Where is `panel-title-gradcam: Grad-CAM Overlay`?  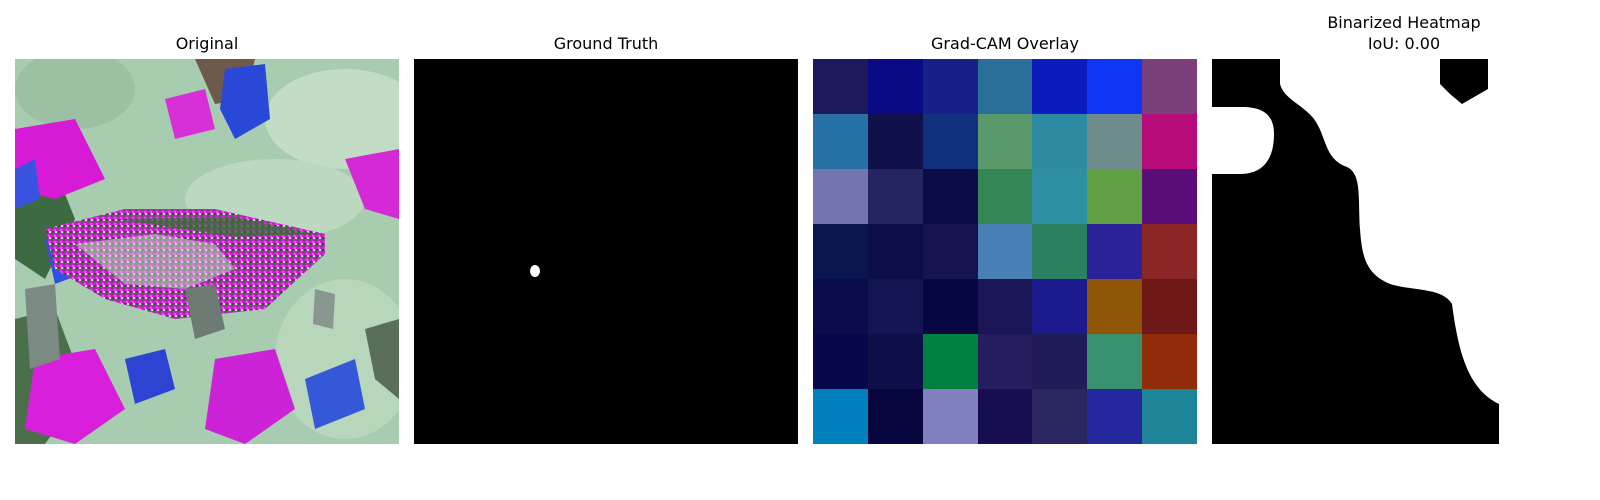 panel-title-gradcam: Grad-CAM Overlay is located at coordinates (1005, 43).